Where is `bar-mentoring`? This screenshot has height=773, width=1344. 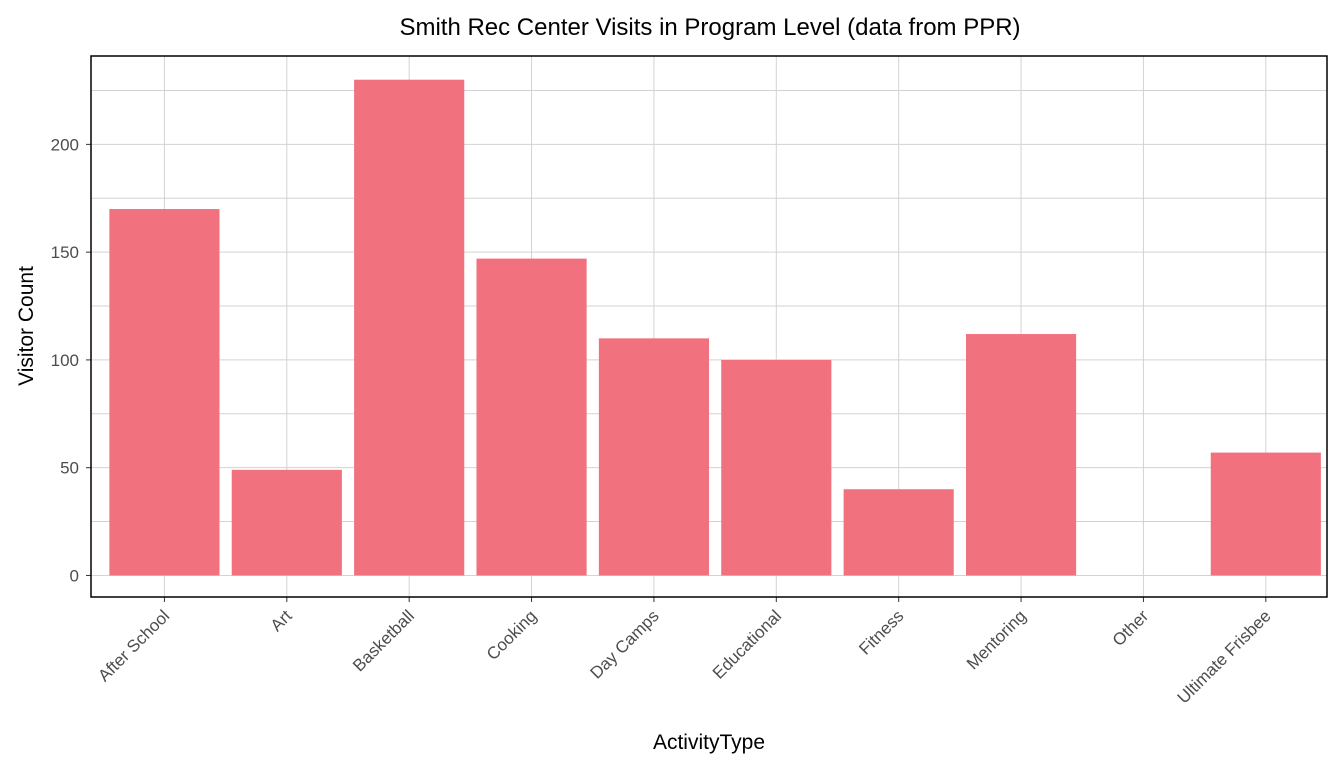
bar-mentoring is located at coordinates (1021, 455).